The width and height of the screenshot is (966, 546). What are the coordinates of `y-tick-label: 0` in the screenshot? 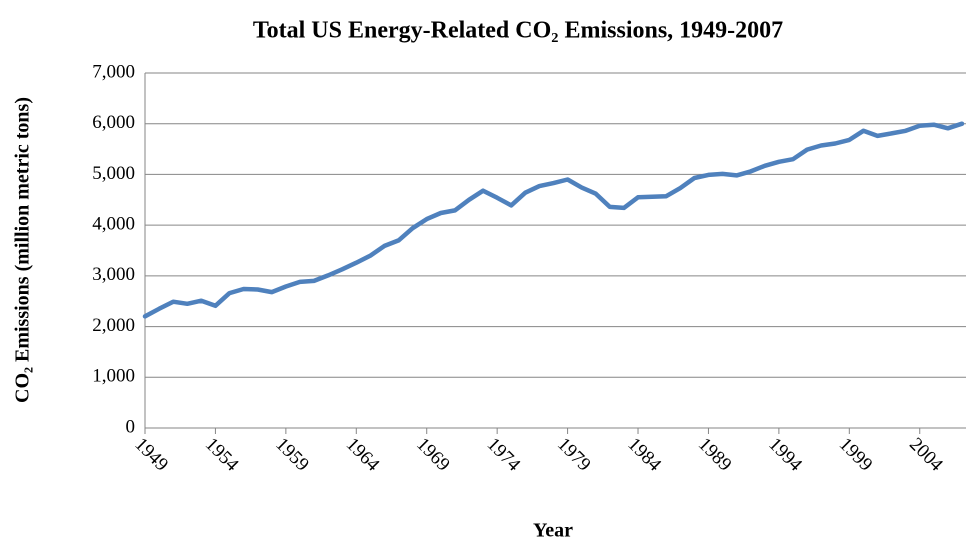 It's located at (131, 426).